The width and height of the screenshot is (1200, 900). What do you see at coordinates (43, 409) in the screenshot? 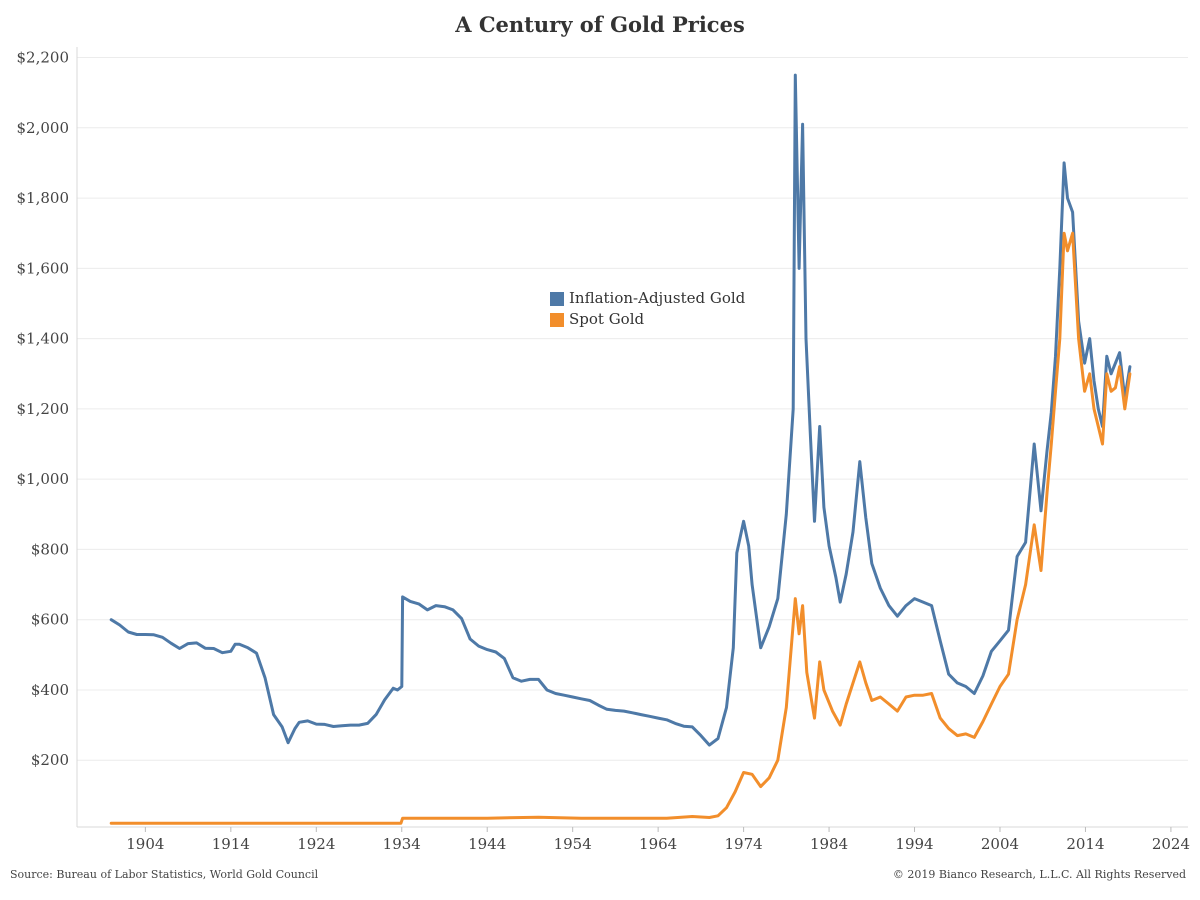
I see `y-tick-label: $1,200` at bounding box center [43, 409].